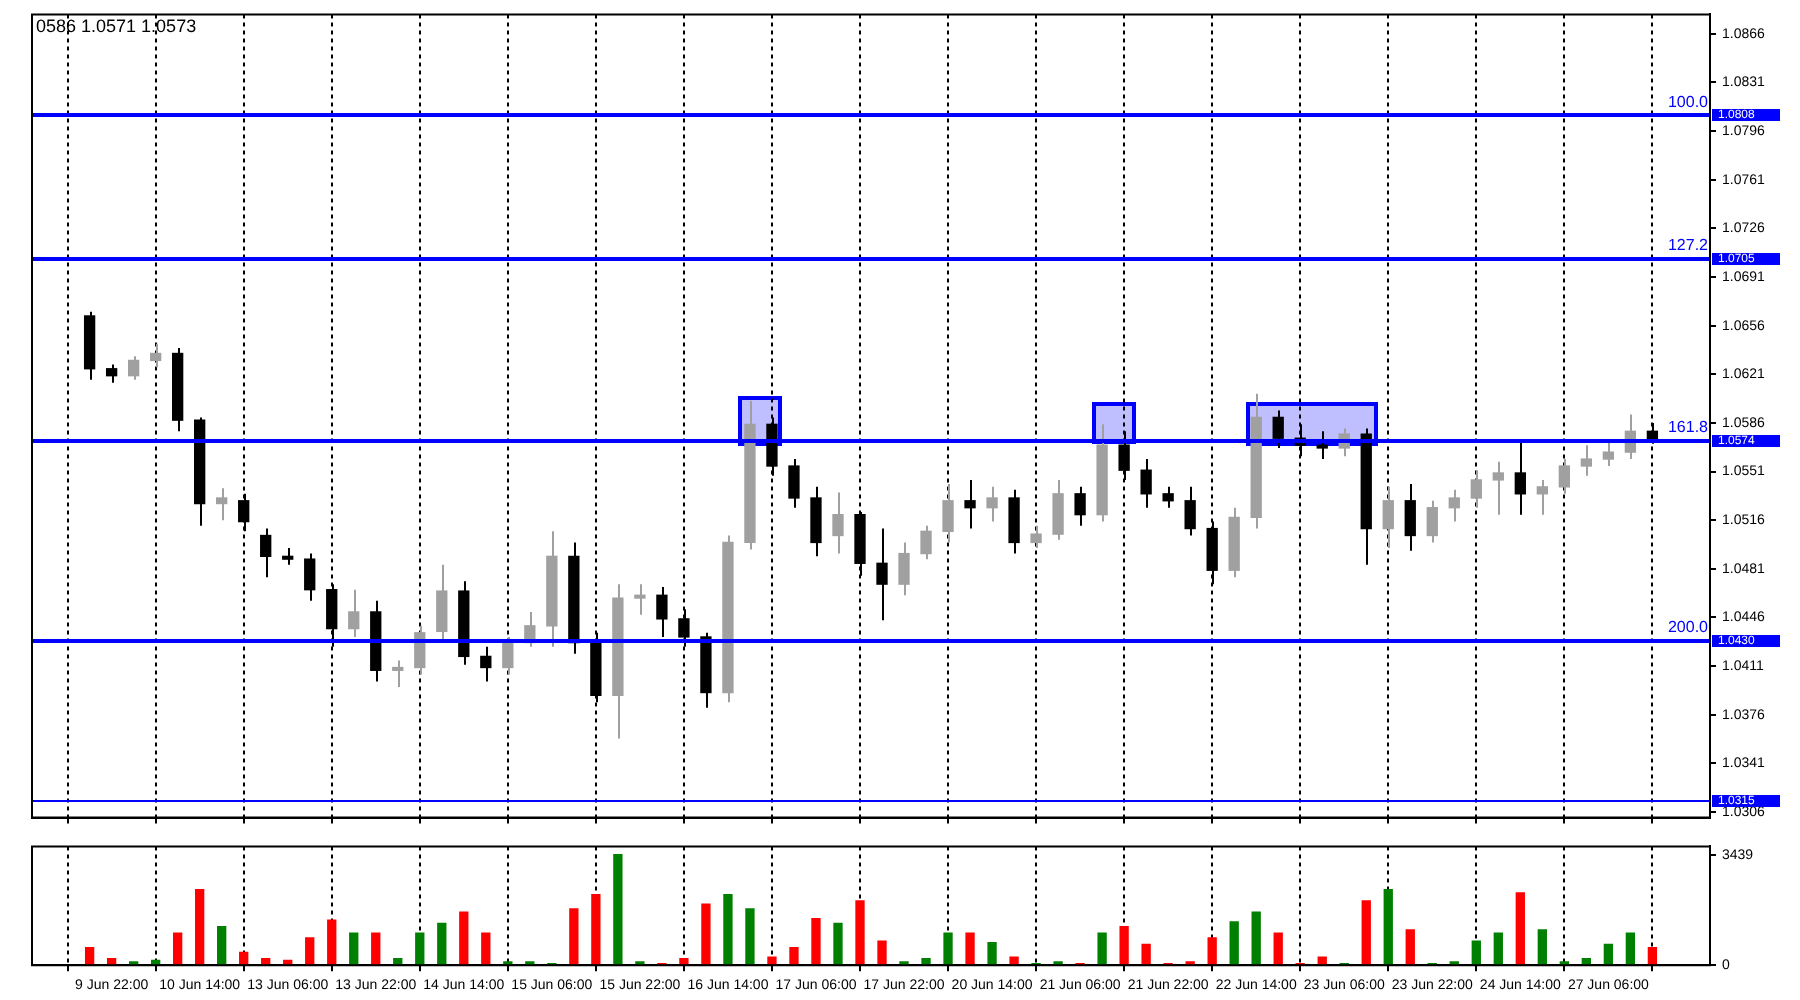 This screenshot has width=1800, height=1000. I want to click on annotation: 200.0, so click(1688, 627).